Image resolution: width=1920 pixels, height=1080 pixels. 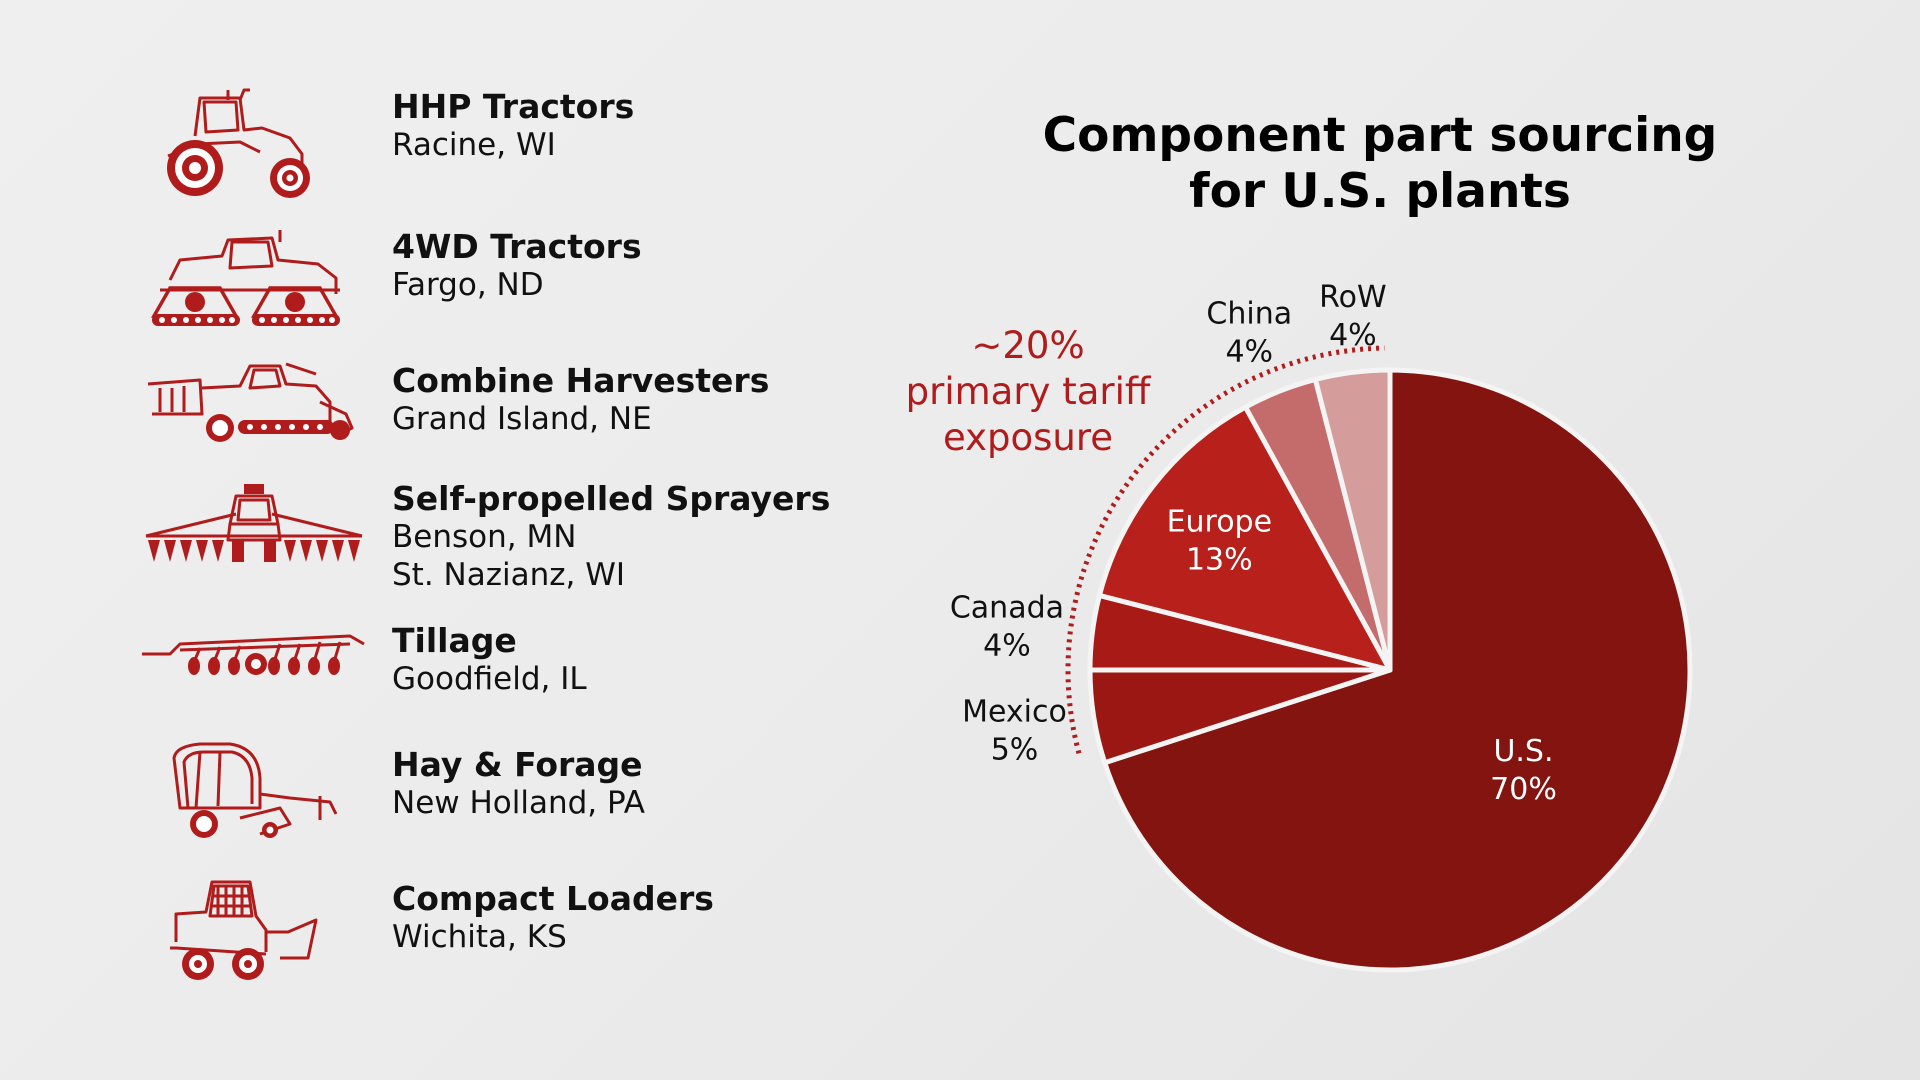 I want to click on chart-title-line-1: Component part sourcing, so click(x=1380, y=136).